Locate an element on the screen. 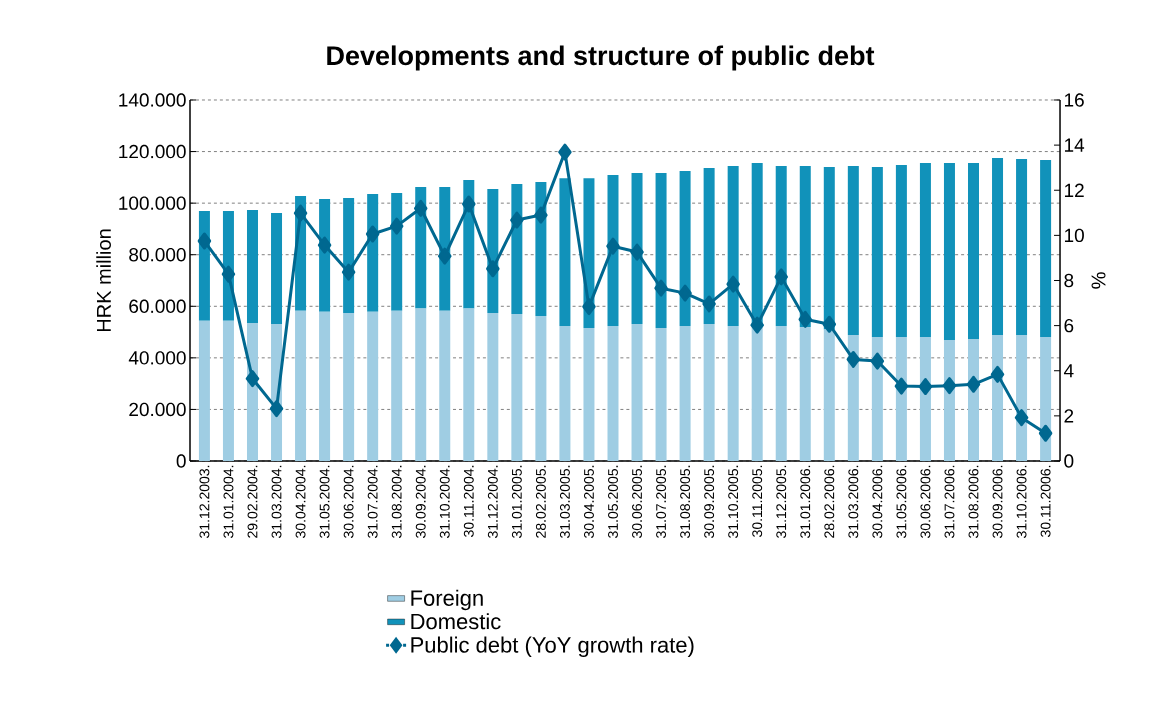  x-tick-label: 31.12.2003. is located at coordinates (204, 501).